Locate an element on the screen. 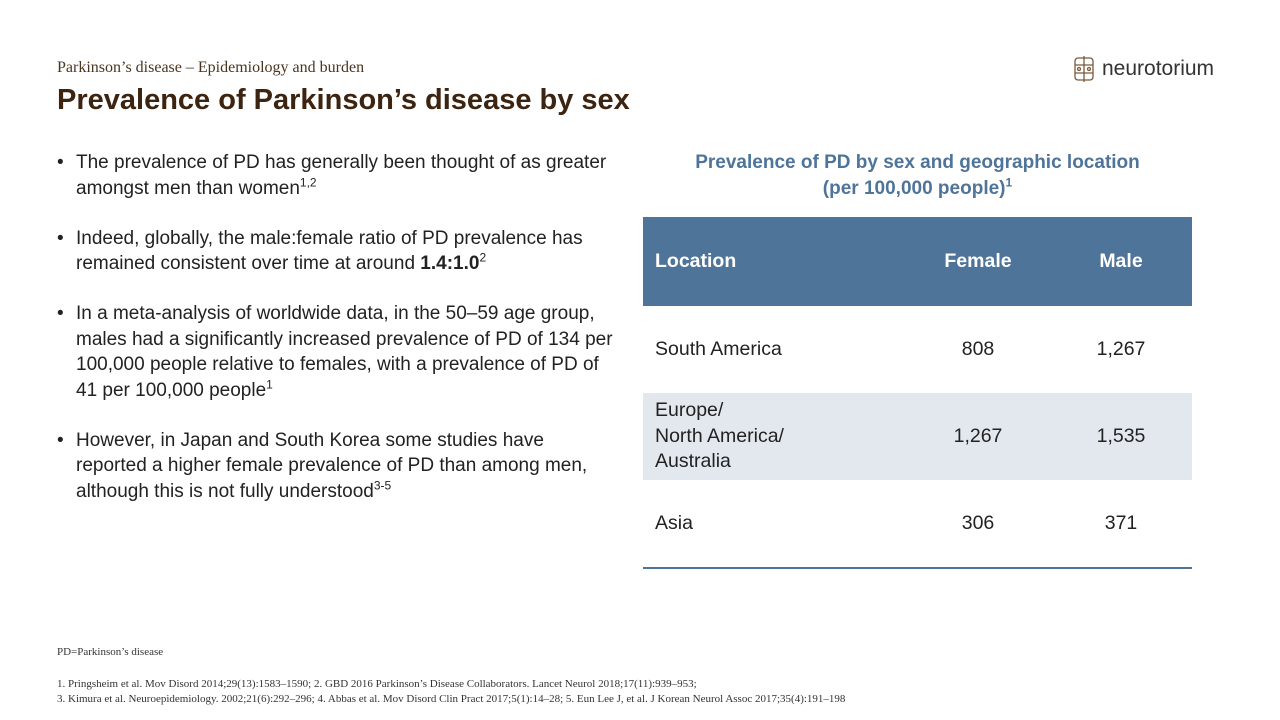 This screenshot has width=1280, height=720. cell: 808 is located at coordinates (978, 349).